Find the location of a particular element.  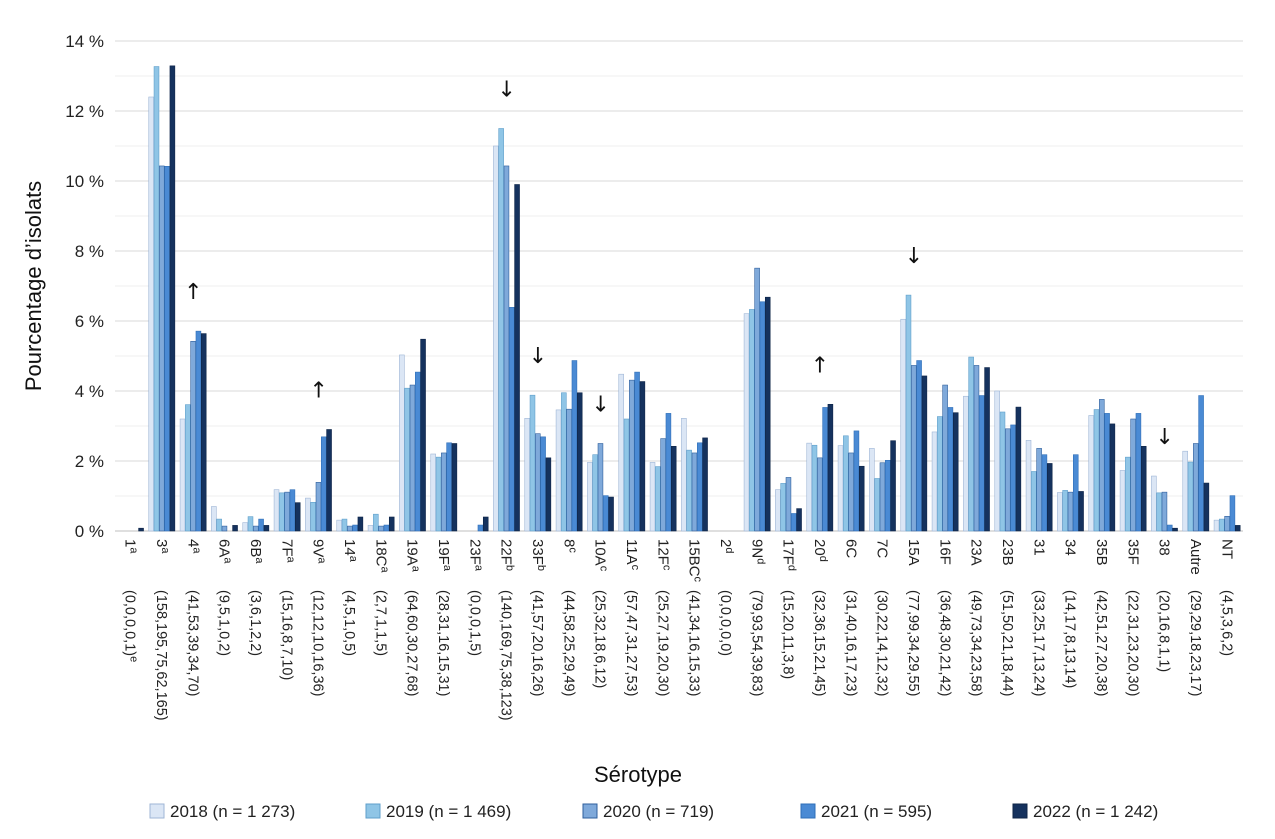

count-label: (15,20,11,3,8) is located at coordinates (788, 634).